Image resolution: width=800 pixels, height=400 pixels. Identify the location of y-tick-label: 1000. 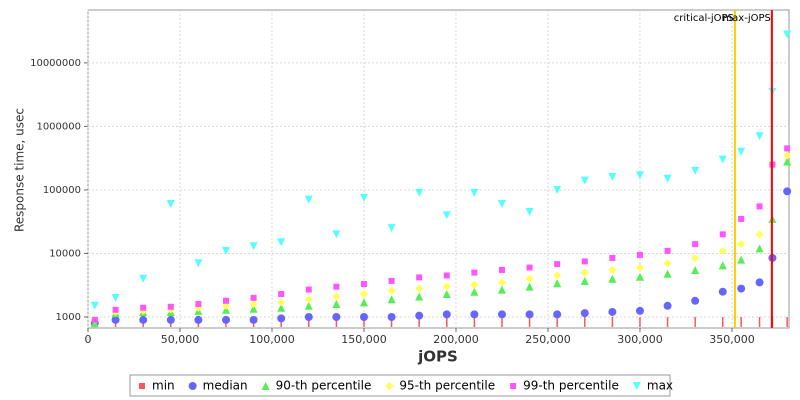
(68, 317).